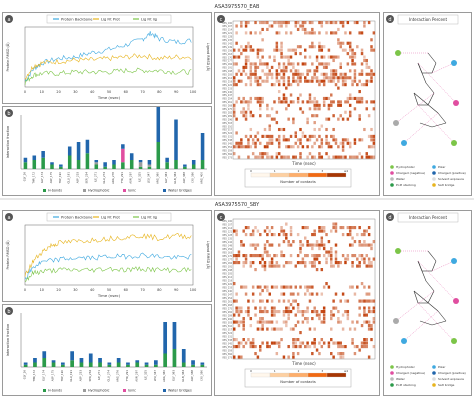  Describe the element at coordinates (227, 57) in the screenshot. I see `heatmap-row-label: RES_170` at that location.